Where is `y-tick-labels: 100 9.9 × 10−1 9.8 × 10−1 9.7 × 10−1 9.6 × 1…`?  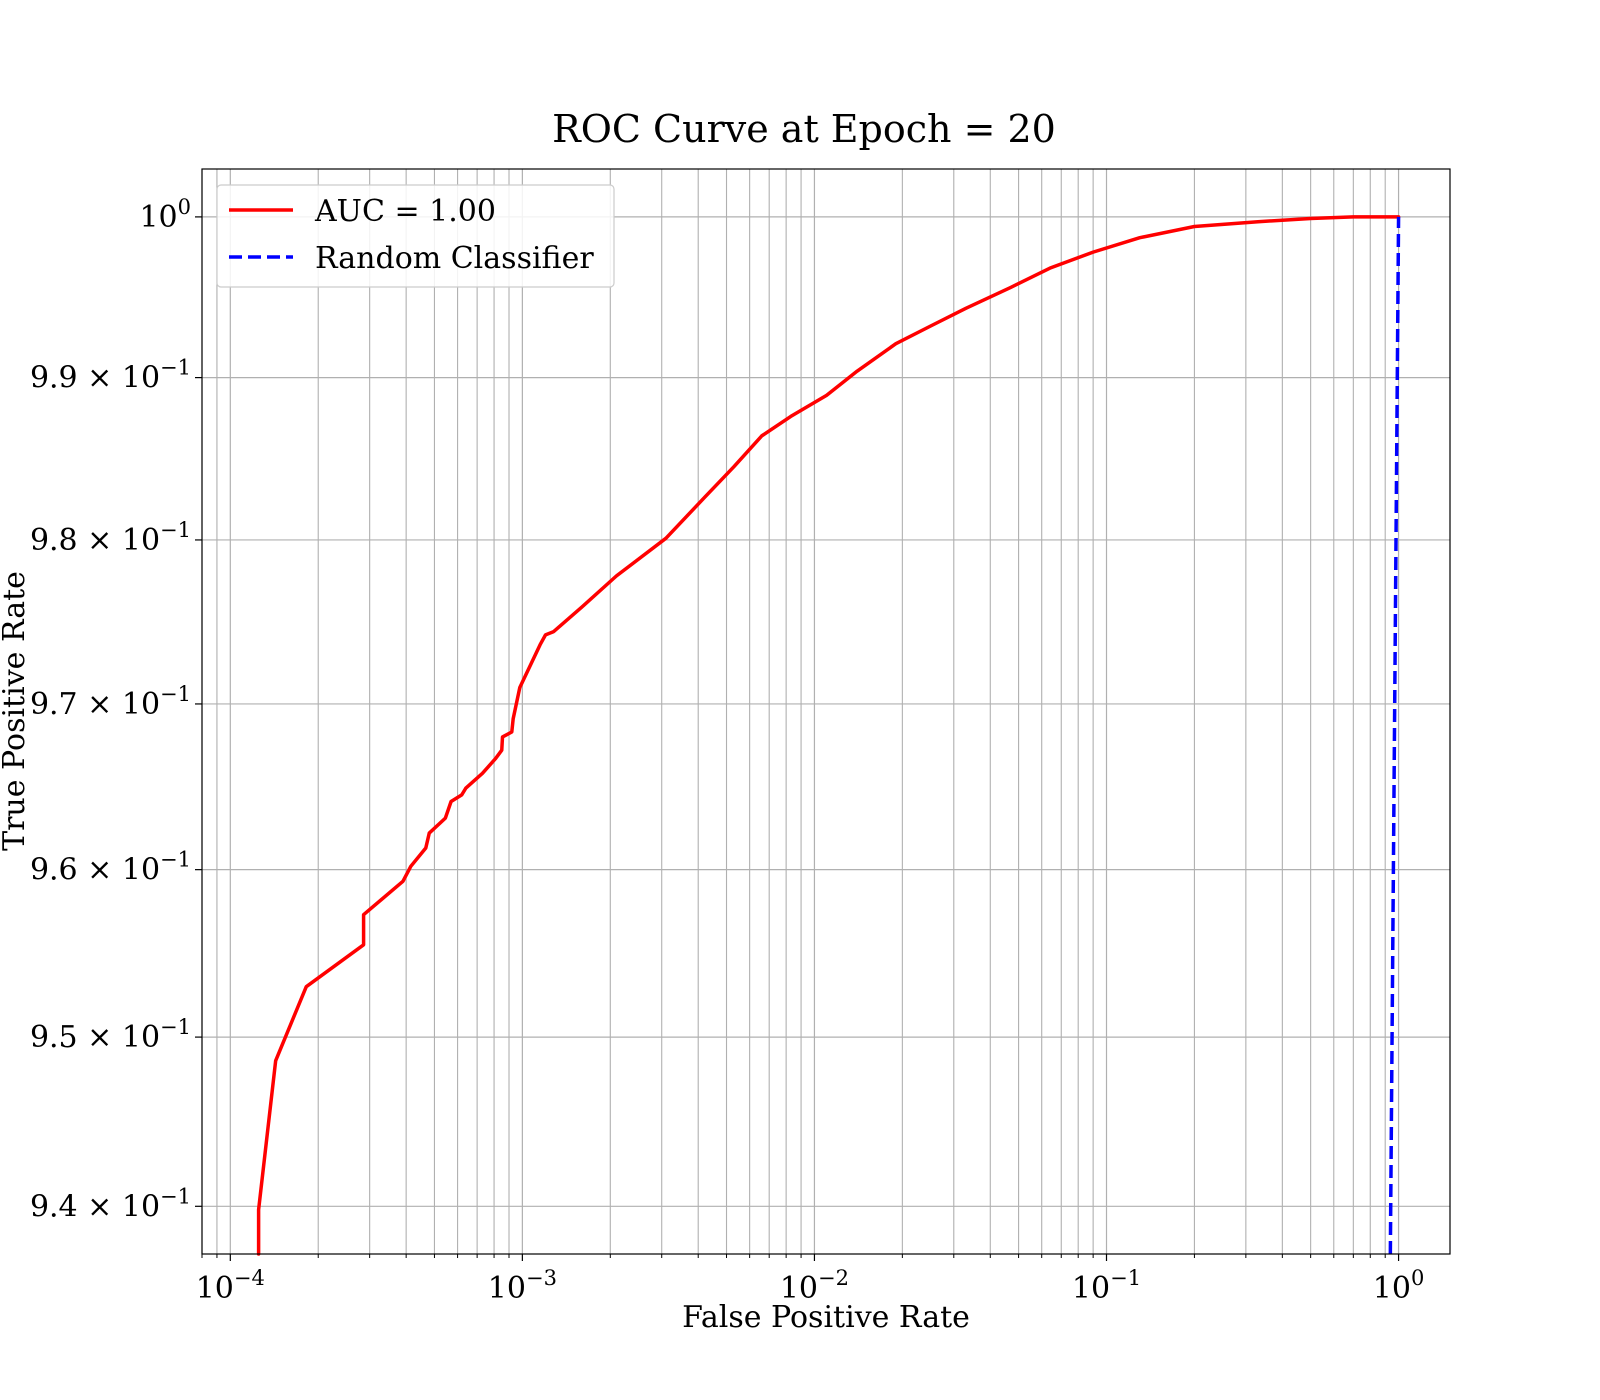 y-tick-labels: 100 9.9 × 10−1 9.8 × 10−1 9.7 × 10−1 9.6 × 1… is located at coordinates (110, 709).